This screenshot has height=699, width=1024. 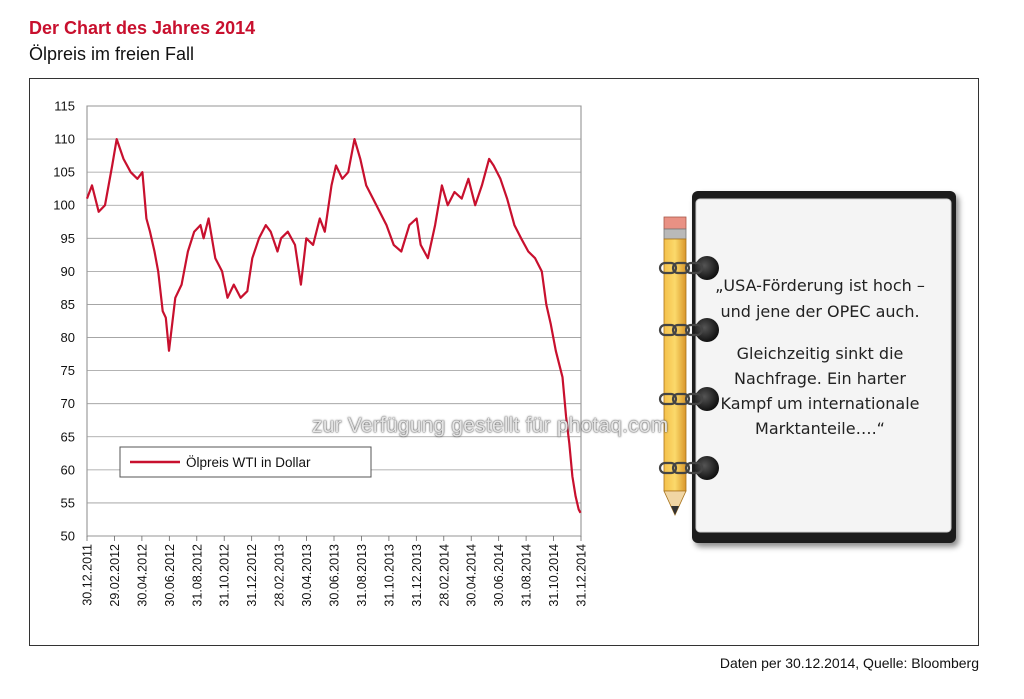 I want to click on note-line-2: und jene der OPEC auch., so click(x=819, y=311).